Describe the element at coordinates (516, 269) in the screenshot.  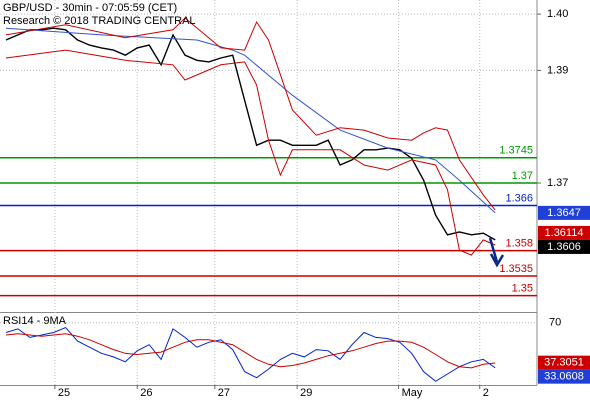
I see `level-label: 1.3535` at that location.